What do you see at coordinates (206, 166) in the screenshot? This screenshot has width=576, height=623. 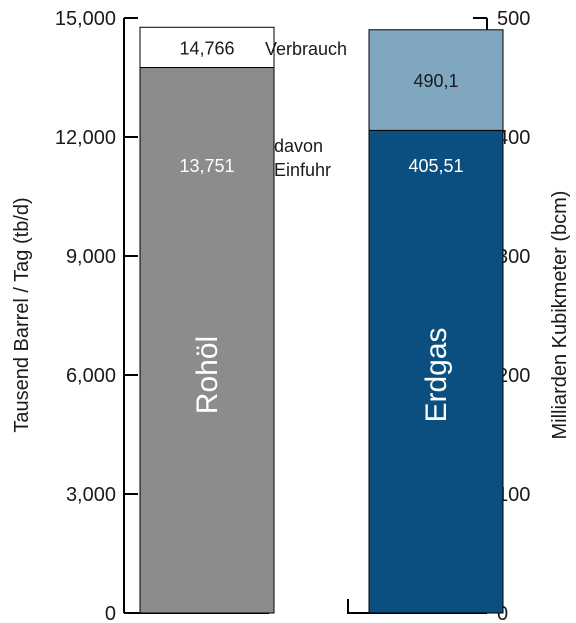 I see `crude-oil-imports-label: 13,751` at bounding box center [206, 166].